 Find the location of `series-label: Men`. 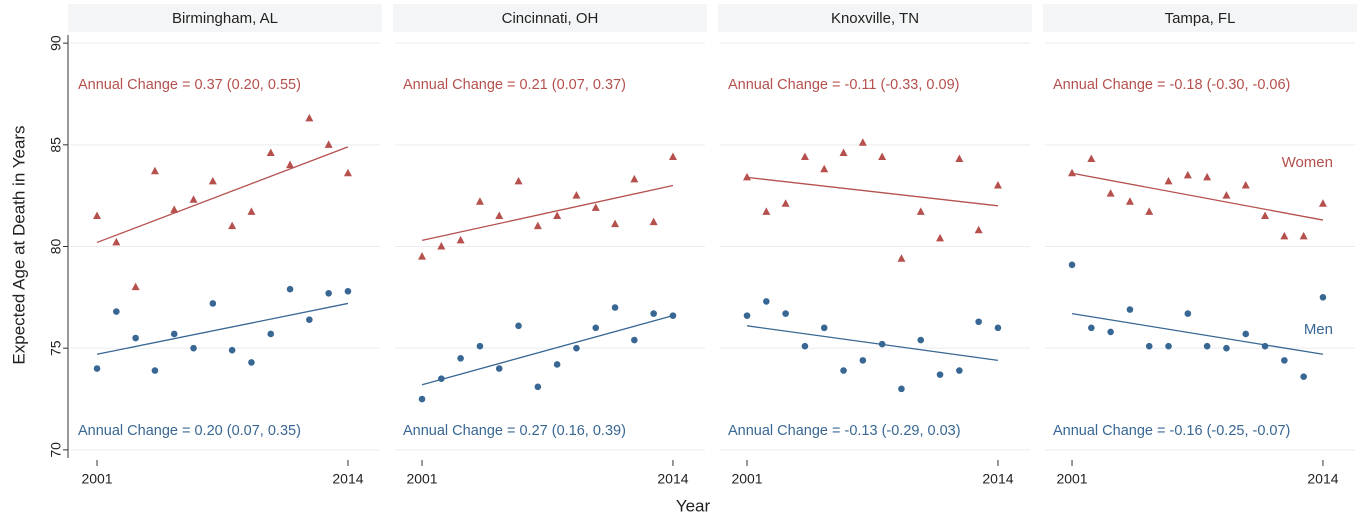

series-label: Men is located at coordinates (1318, 329).